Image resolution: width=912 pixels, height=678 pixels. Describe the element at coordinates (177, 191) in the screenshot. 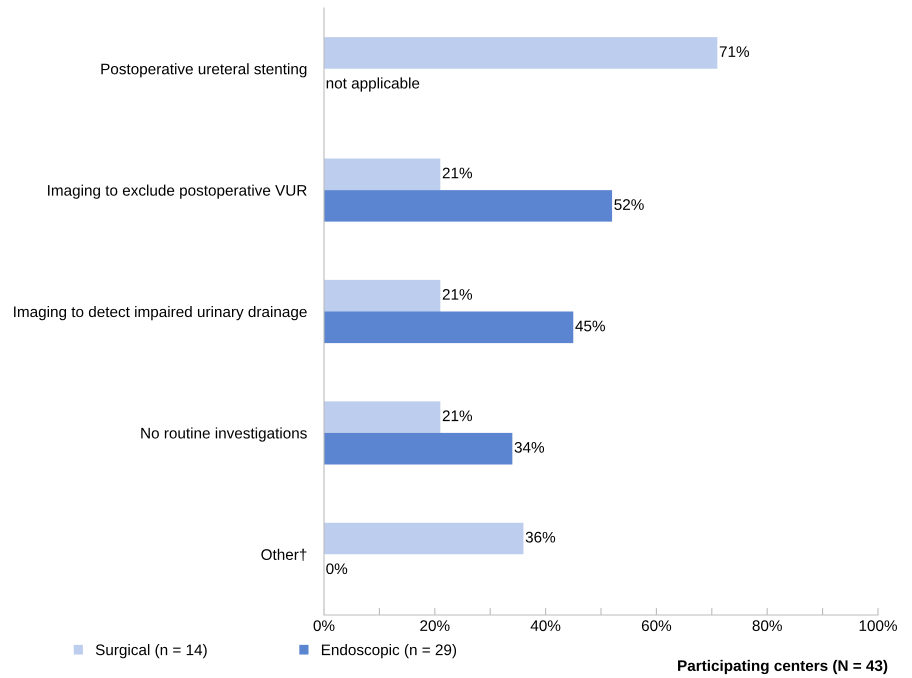

I see `y-tick-label: Imaging to exclude postoperative VUR` at that location.